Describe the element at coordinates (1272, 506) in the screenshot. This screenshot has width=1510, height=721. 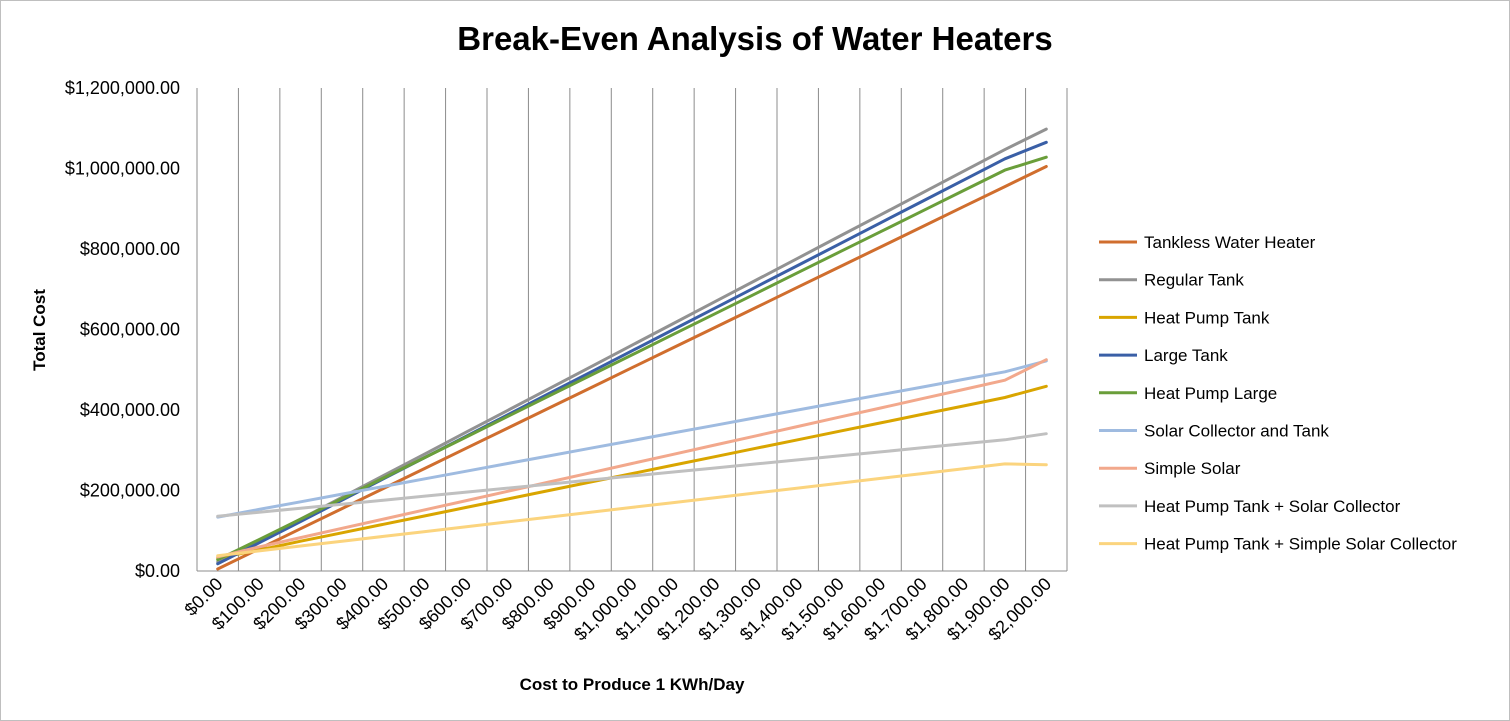
I see `legend-label: Heat Pump Tank + Solar Collector` at that location.